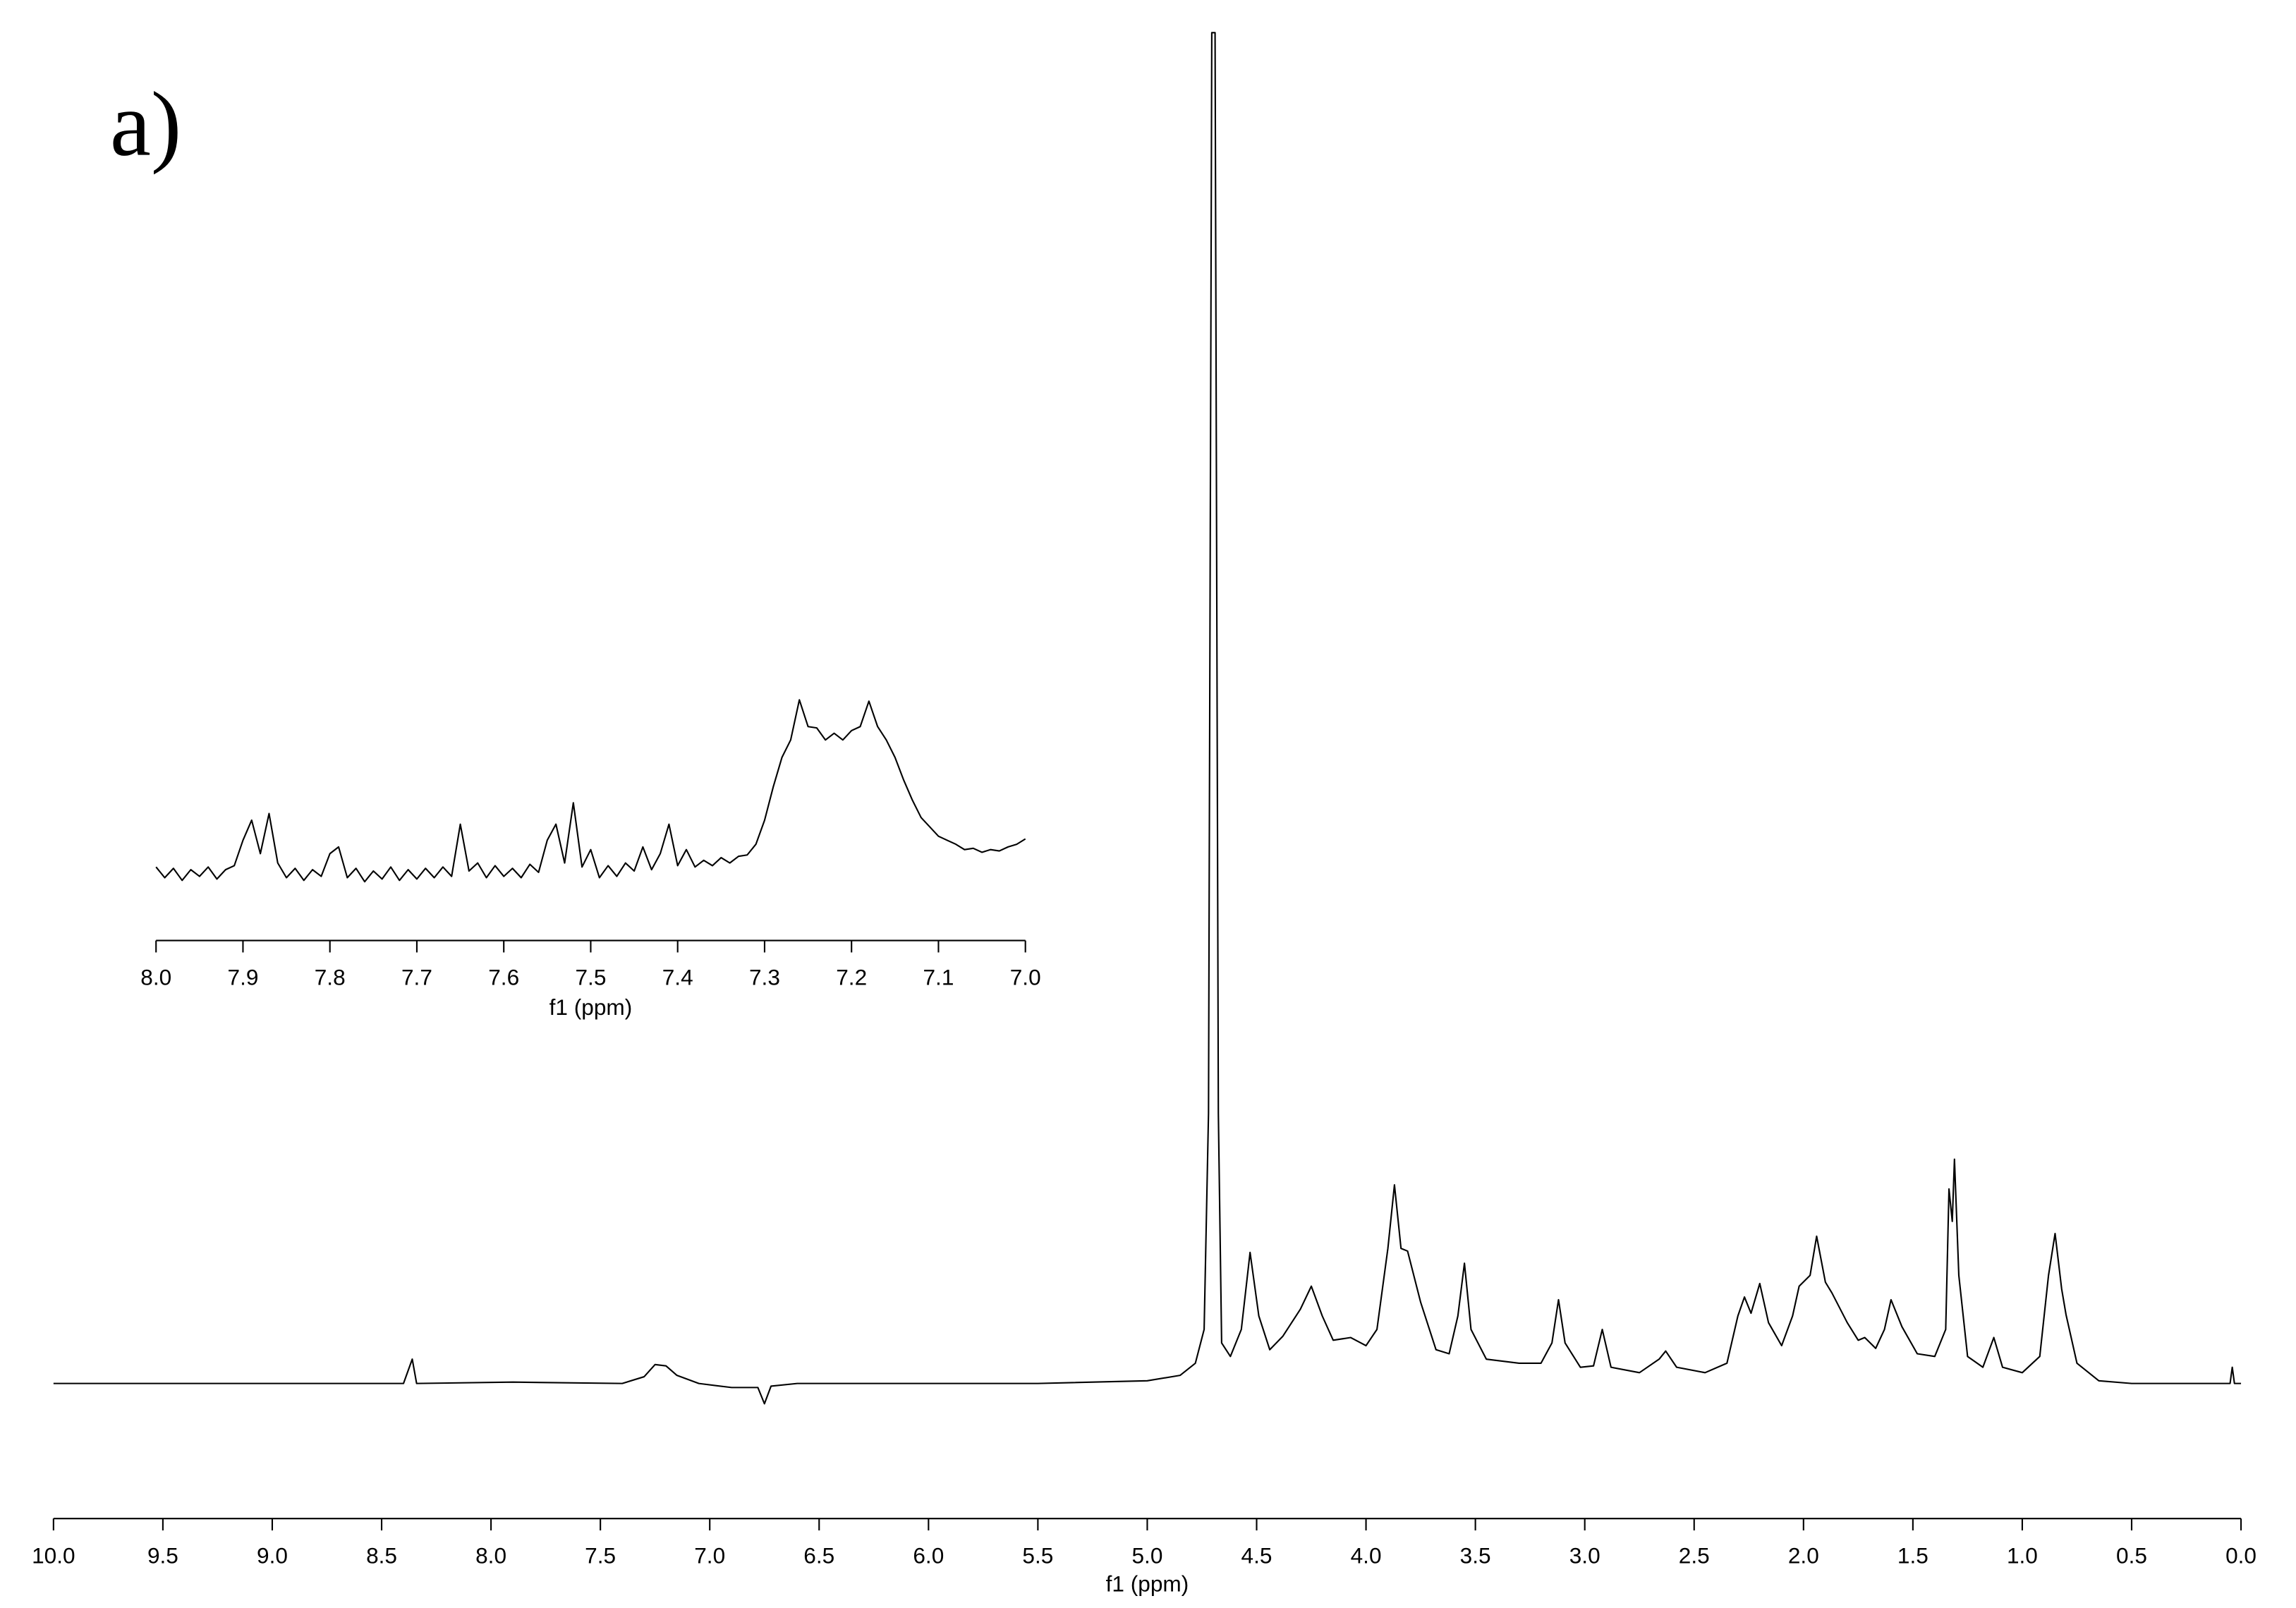 Image resolution: width=2296 pixels, height=1608 pixels. What do you see at coordinates (590, 791) in the screenshot?
I see `spectrum-line` at bounding box center [590, 791].